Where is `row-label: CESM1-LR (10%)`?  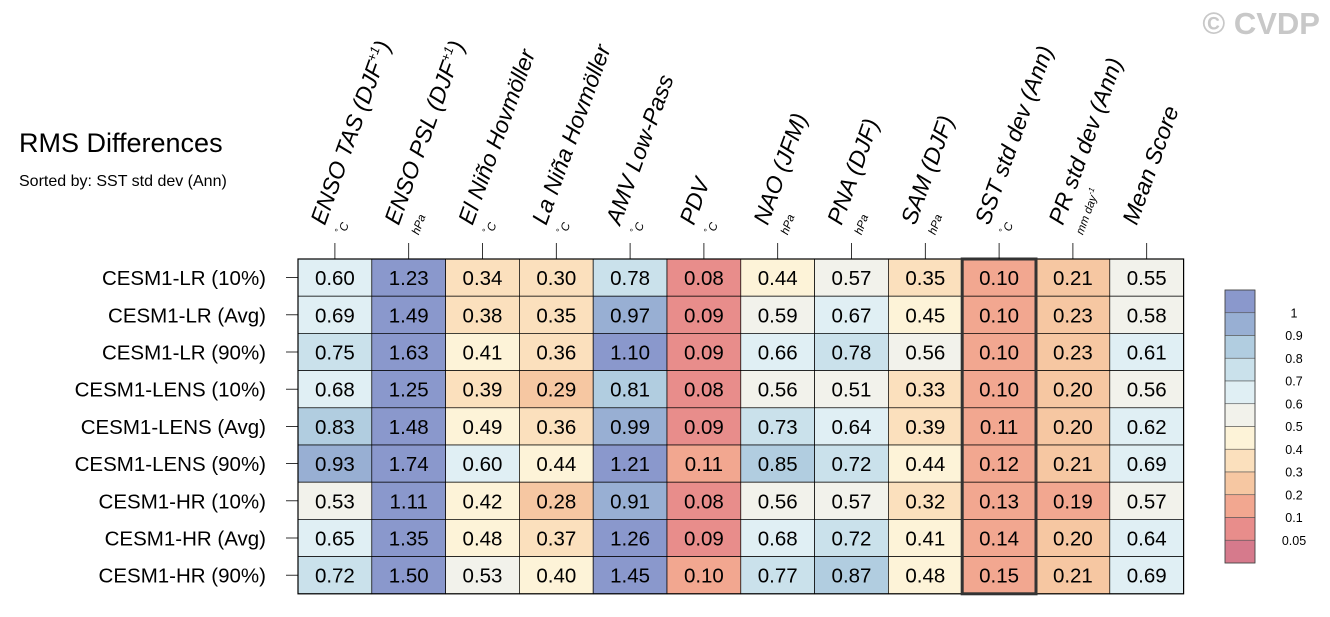 row-label: CESM1-LR (10%) is located at coordinates (184, 278).